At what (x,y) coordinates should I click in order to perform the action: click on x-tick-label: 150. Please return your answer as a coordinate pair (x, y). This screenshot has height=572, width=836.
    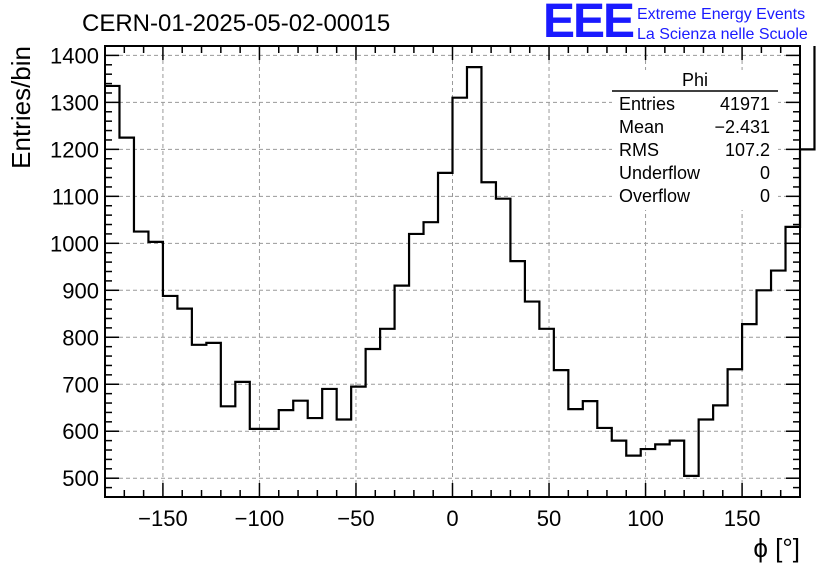
    Looking at the image, I should click on (742, 518).